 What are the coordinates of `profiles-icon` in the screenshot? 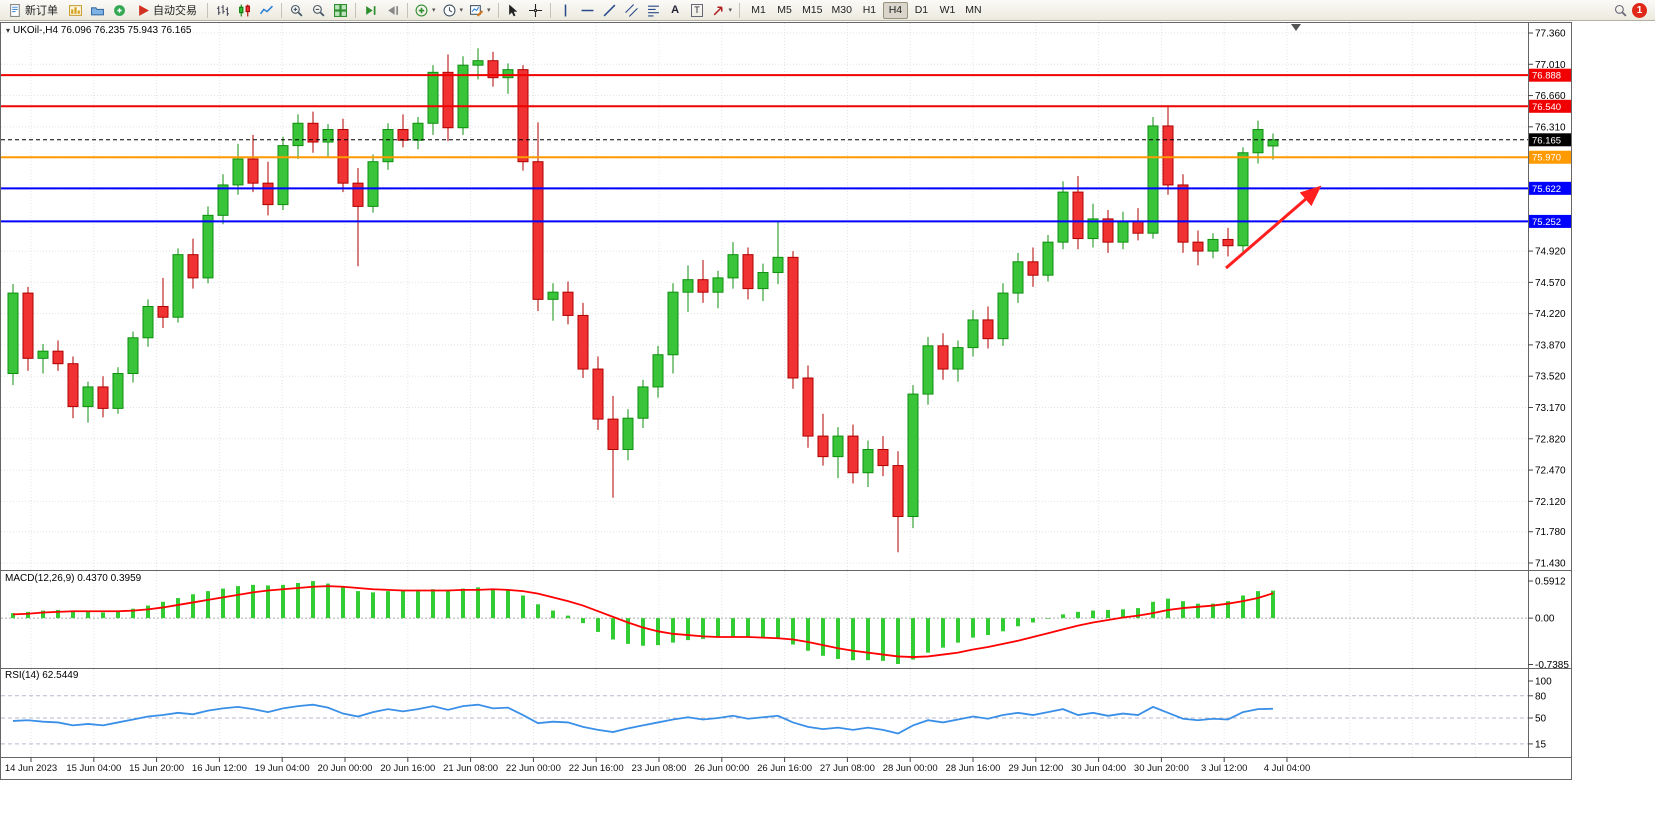 It's located at (97, 10).